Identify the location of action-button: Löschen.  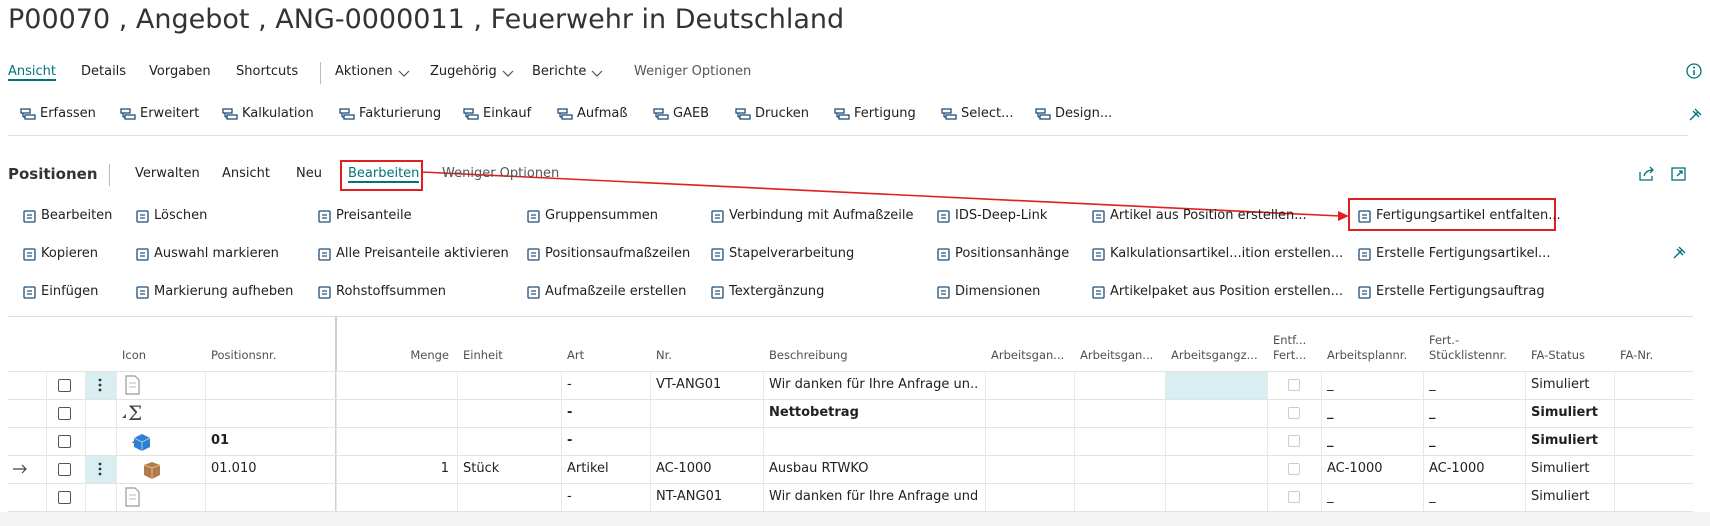
(181, 215).